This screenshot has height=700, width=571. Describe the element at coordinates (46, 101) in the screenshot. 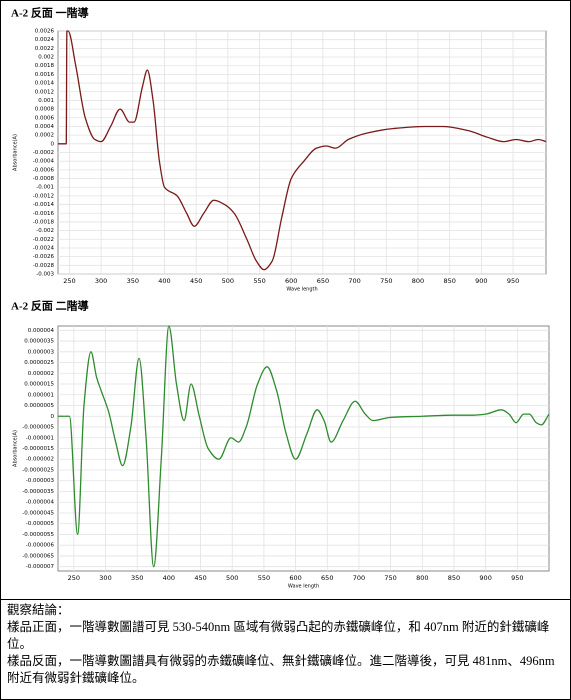

I see `y-tick-label: 0.001` at that location.